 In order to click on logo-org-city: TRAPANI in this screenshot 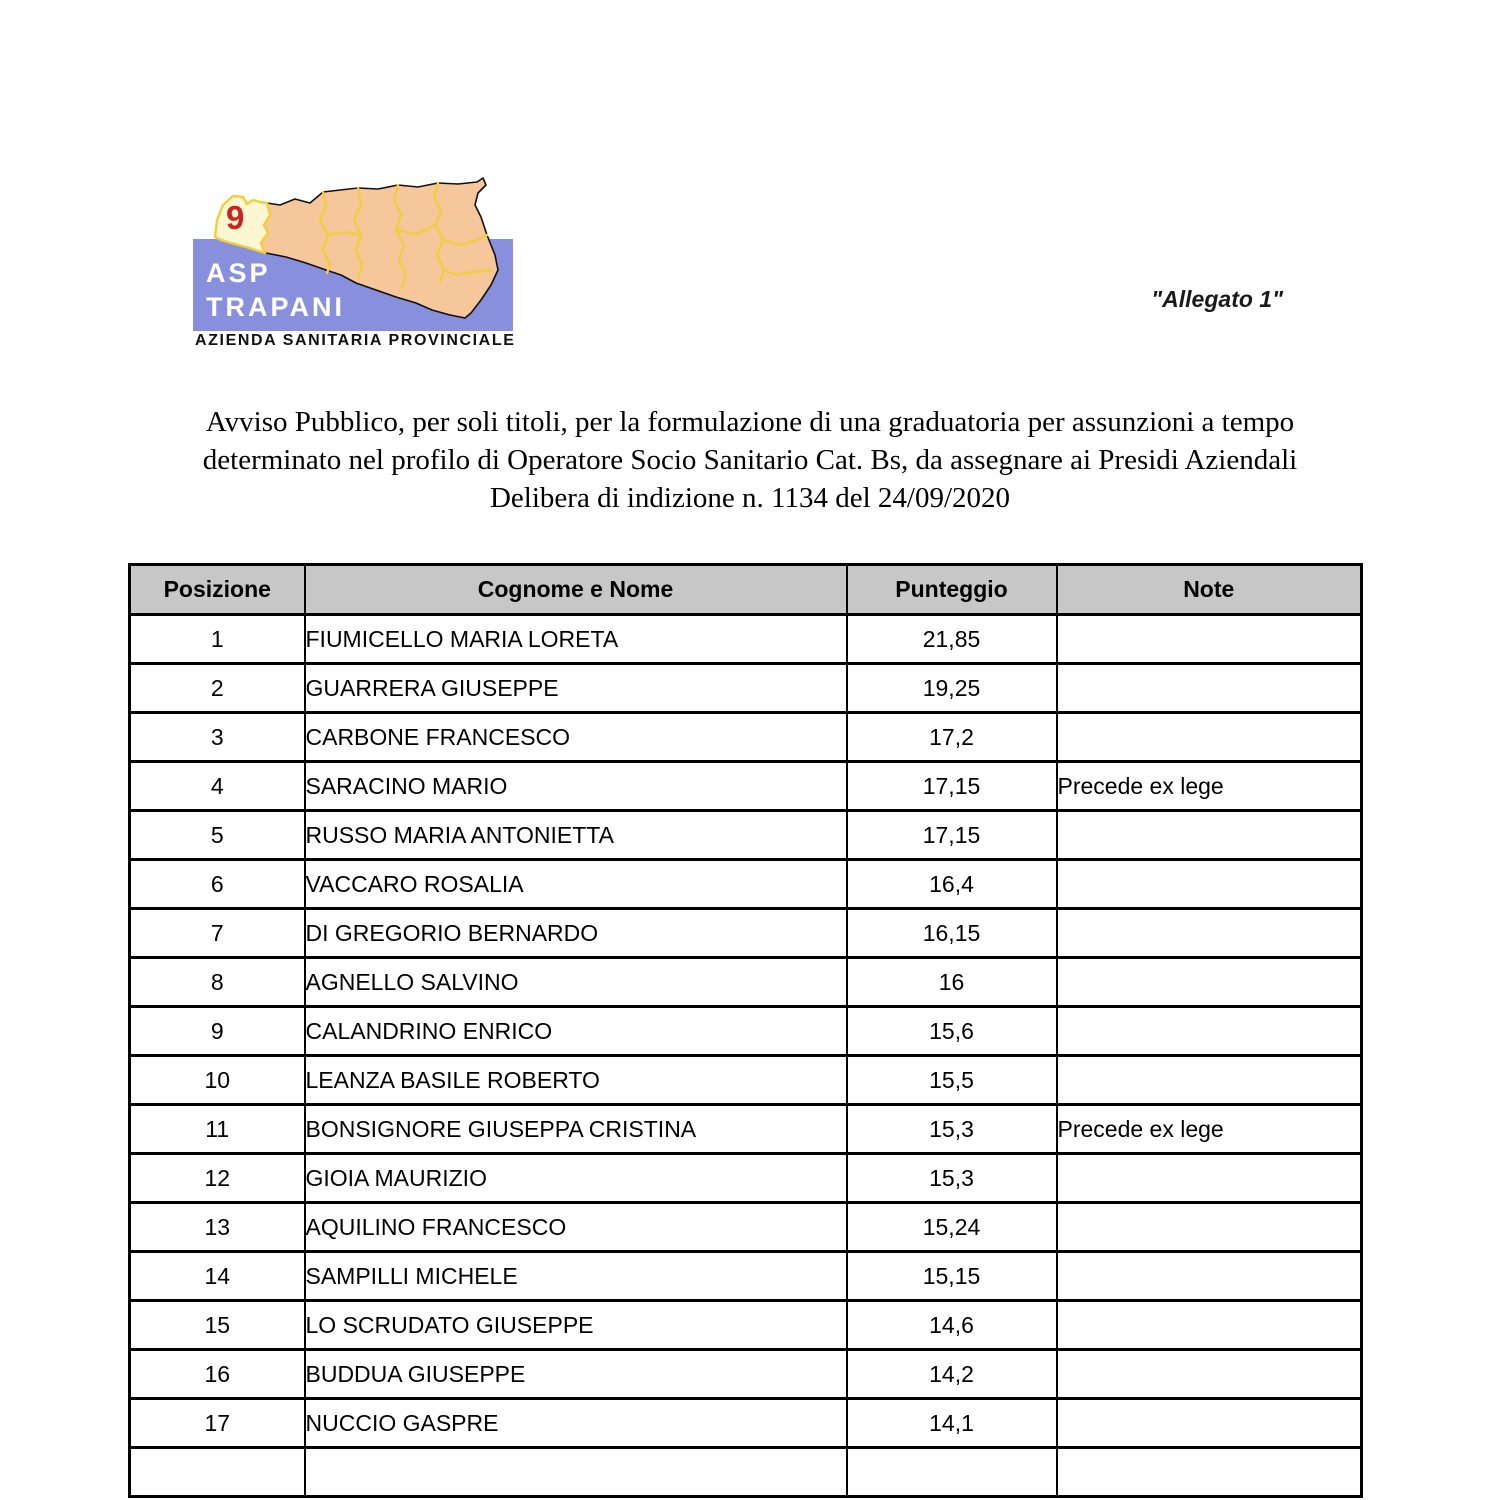, I will do `click(275, 307)`.